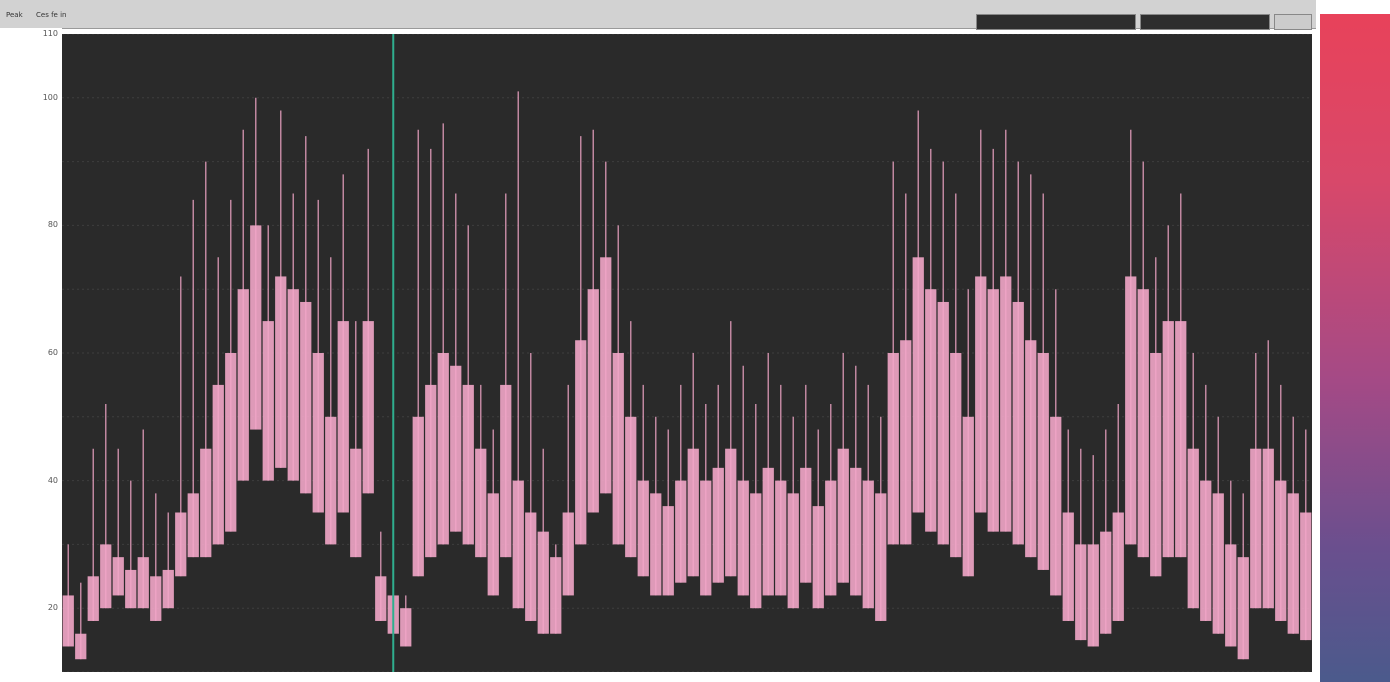 This screenshot has height=682, width=1390. I want to click on y-tick-label-1: 20, so click(52, 608).